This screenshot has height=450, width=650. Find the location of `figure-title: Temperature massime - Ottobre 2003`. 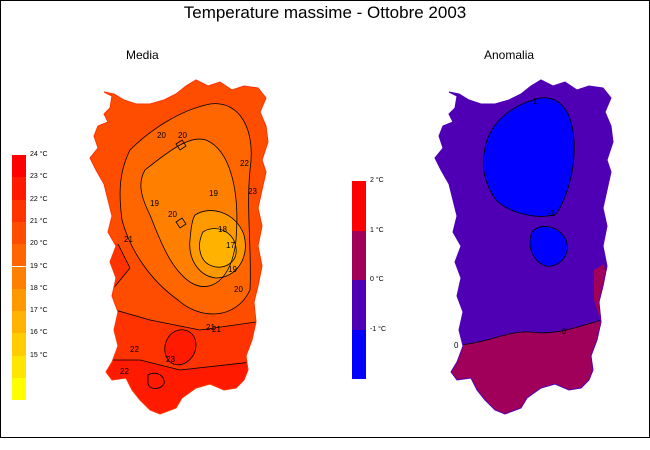

figure-title: Temperature massime - Ottobre 2003 is located at coordinates (325, 12).